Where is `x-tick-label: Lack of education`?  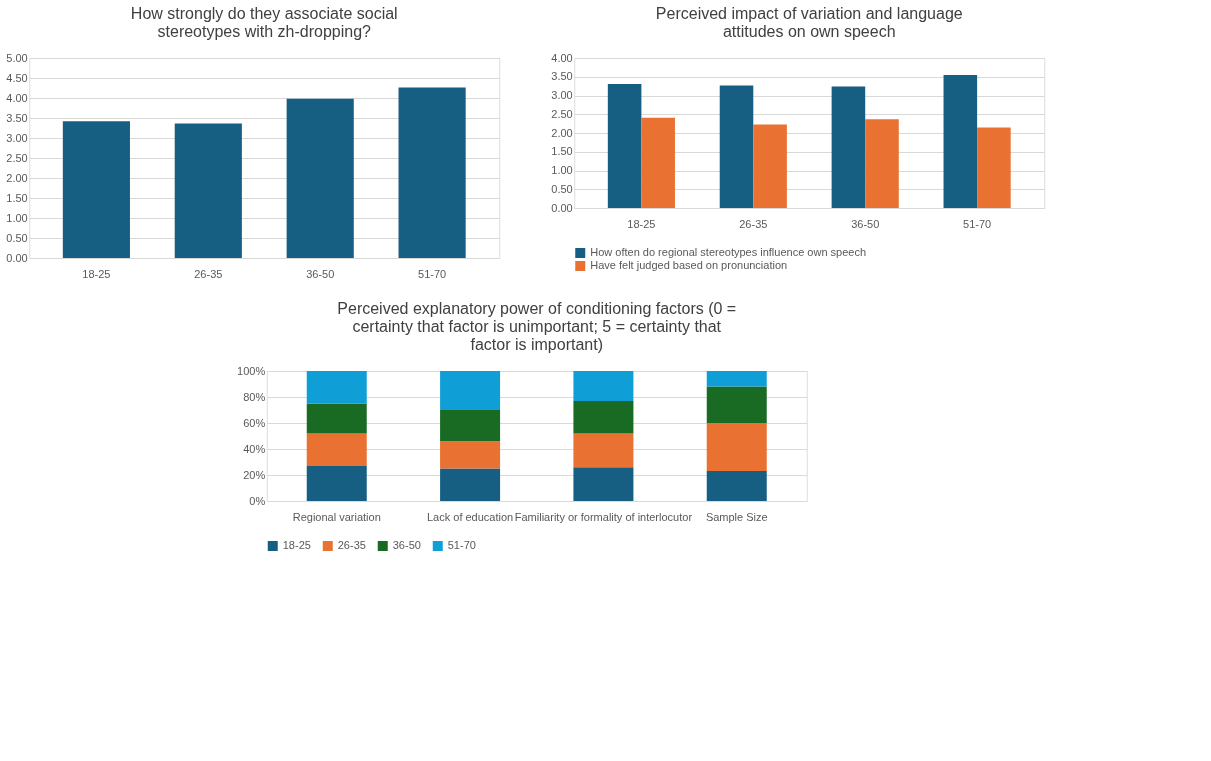
x-tick-label: Lack of education is located at coordinates (470, 516).